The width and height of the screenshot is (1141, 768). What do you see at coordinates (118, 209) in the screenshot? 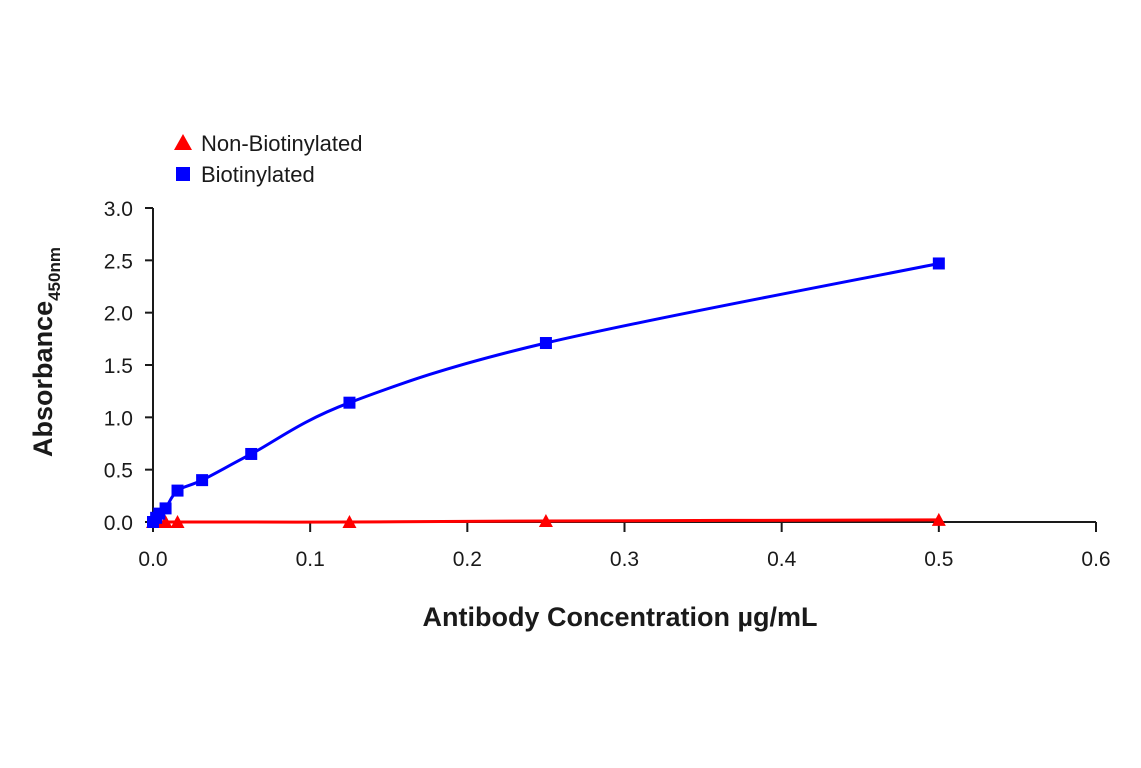
I see `y-tick-label: 3.0` at bounding box center [118, 209].